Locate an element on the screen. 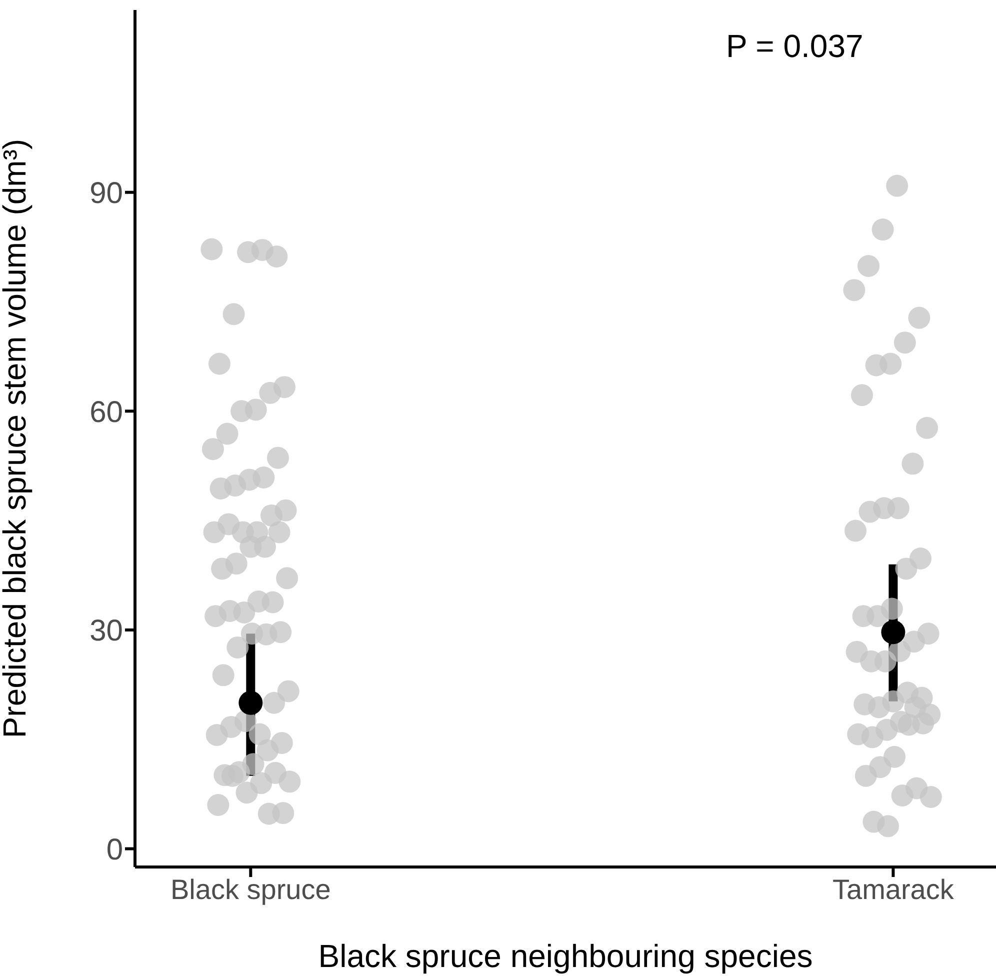 Image resolution: width=996 pixels, height=979 pixels. x-tick-label: Black spruce is located at coordinates (250, 889).